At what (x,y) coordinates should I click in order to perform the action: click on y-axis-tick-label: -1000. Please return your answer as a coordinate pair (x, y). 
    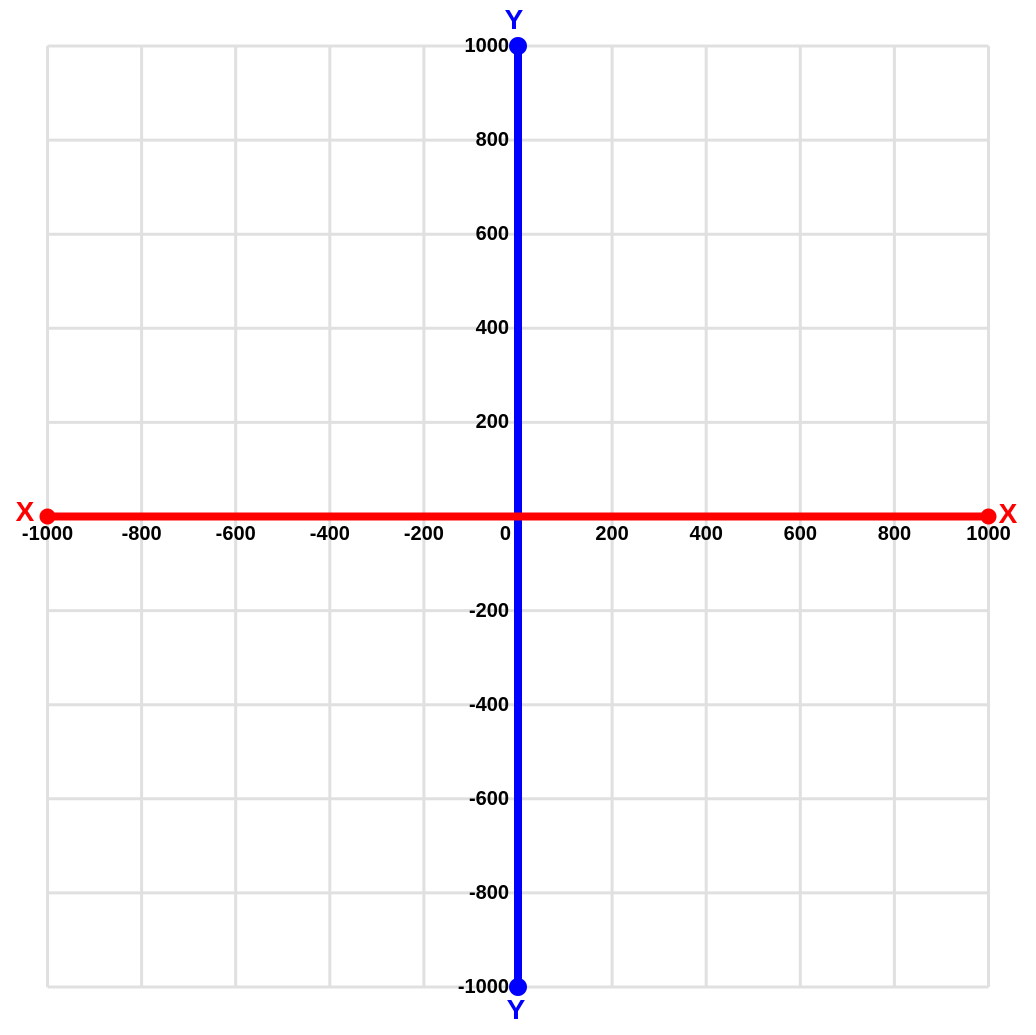
    Looking at the image, I should click on (483, 987).